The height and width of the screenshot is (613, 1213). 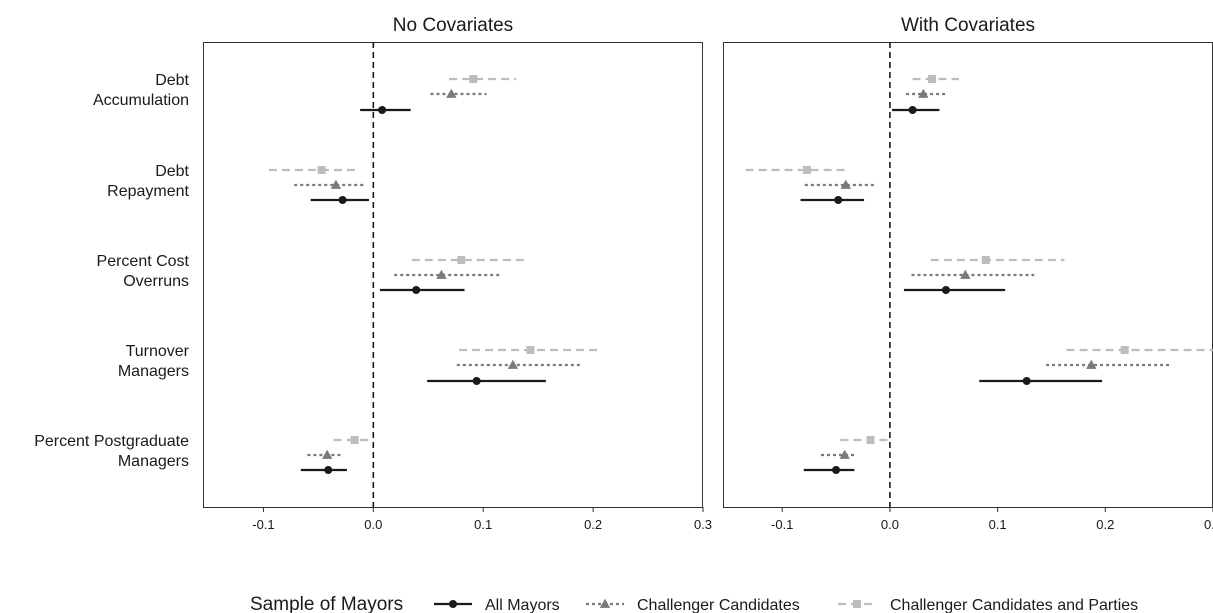 What do you see at coordinates (148, 191) in the screenshot?
I see `category-label-1-1: Repayment` at bounding box center [148, 191].